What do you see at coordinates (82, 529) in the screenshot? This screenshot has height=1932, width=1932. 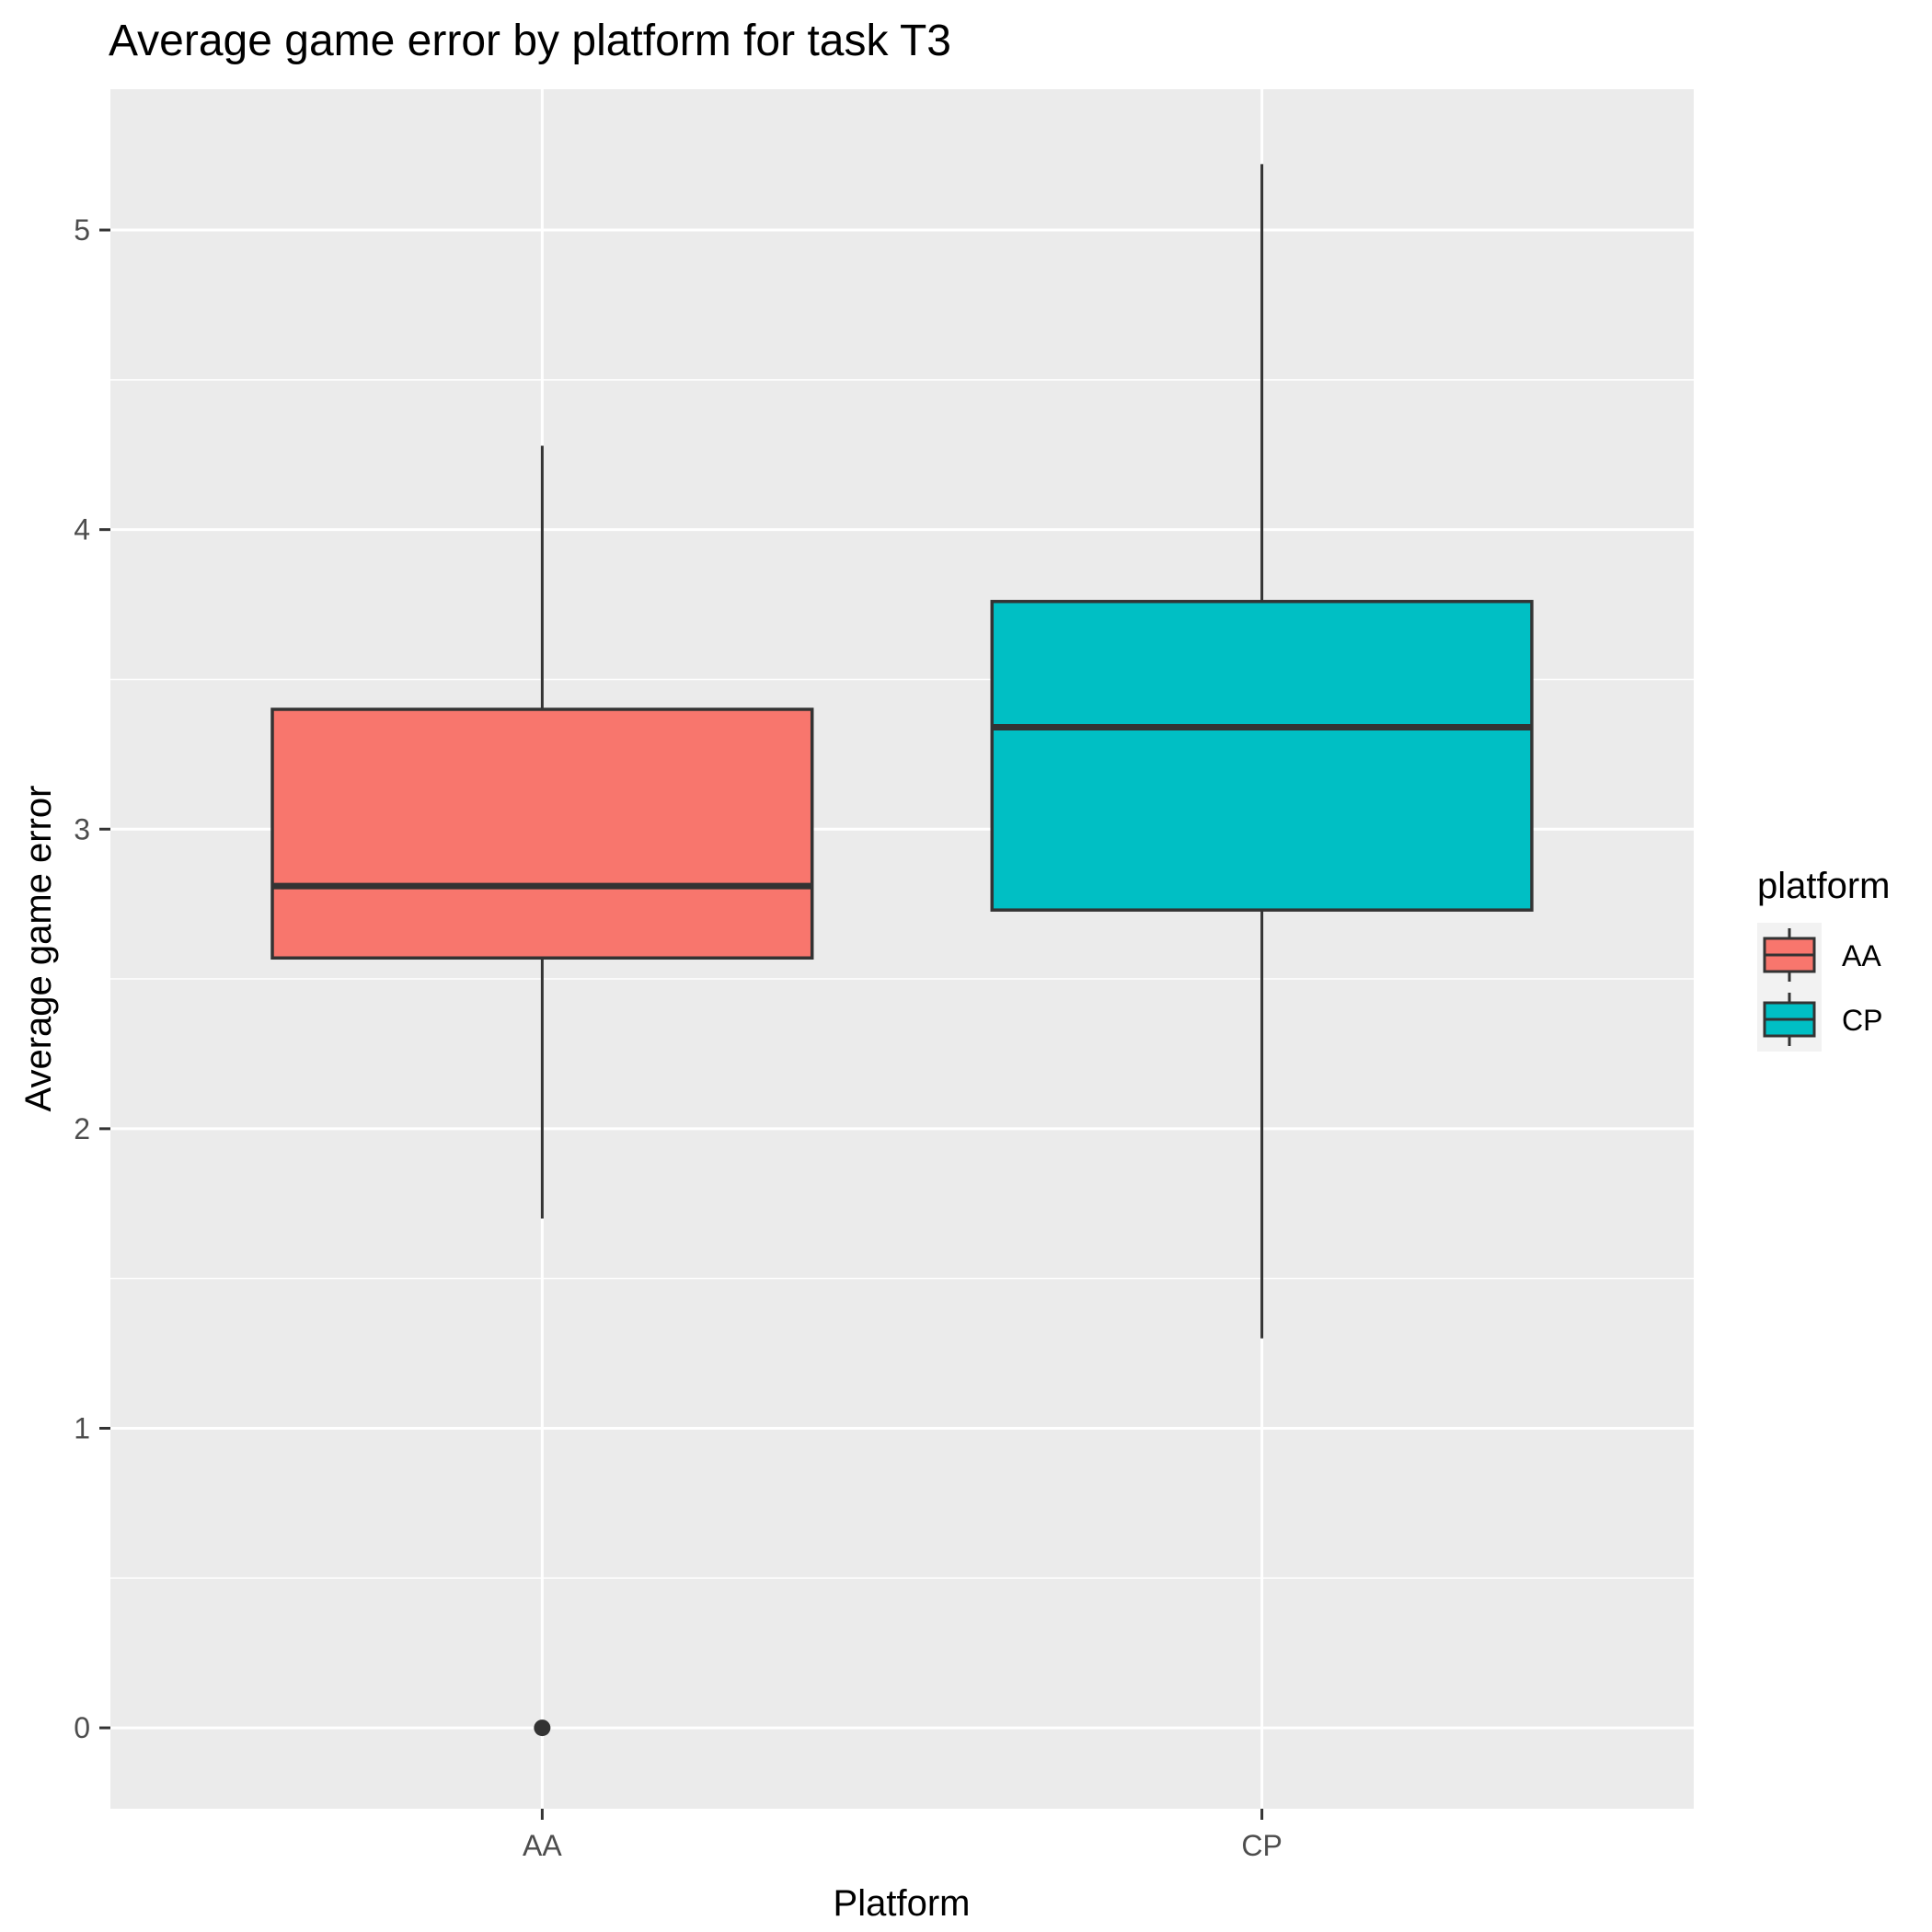 I see `y-tick-label: 4` at bounding box center [82, 529].